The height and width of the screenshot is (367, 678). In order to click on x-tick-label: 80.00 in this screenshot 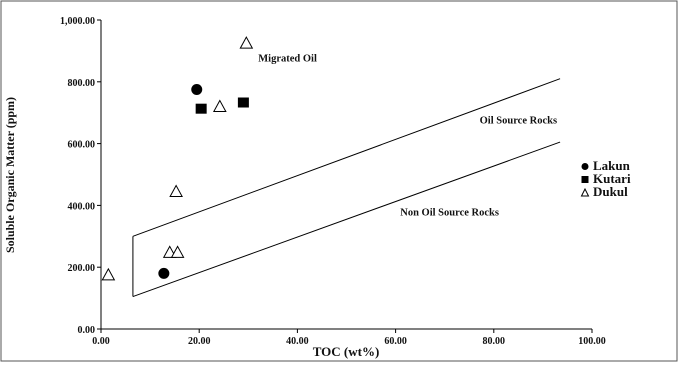, I will do `click(494, 341)`.